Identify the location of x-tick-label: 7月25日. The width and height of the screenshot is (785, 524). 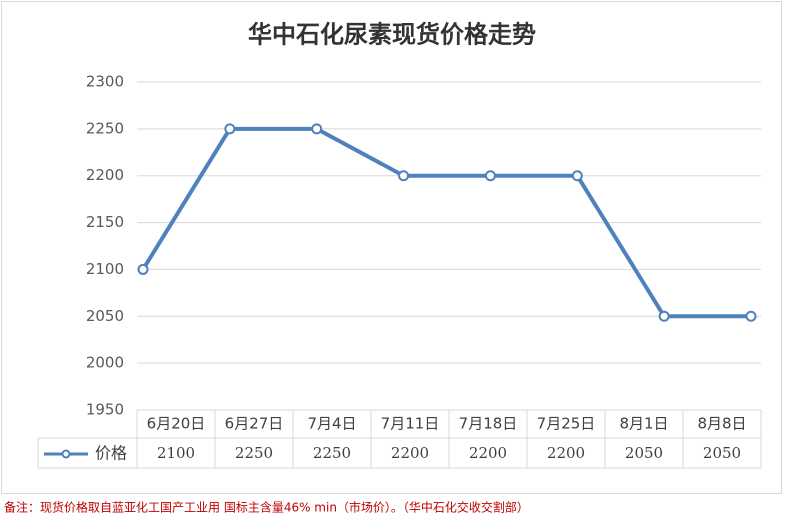
(566, 424).